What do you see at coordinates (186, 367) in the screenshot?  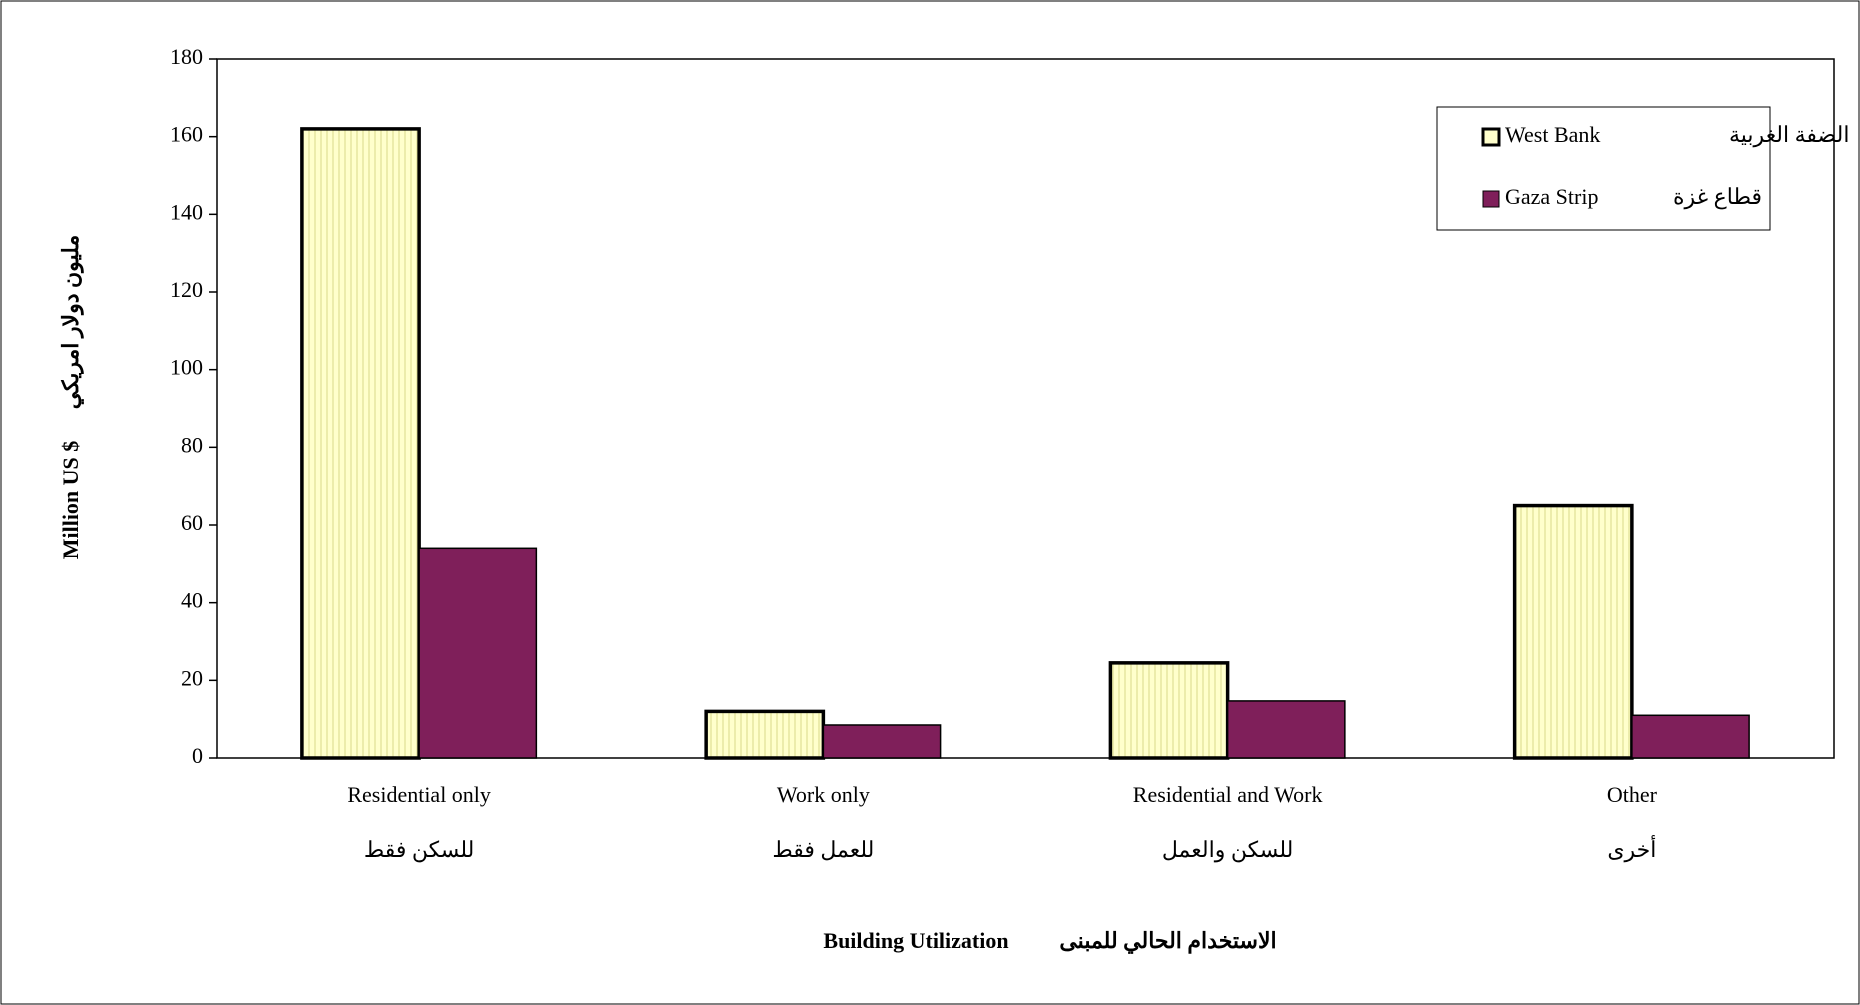 I see `y-tick-label: 100` at bounding box center [186, 367].